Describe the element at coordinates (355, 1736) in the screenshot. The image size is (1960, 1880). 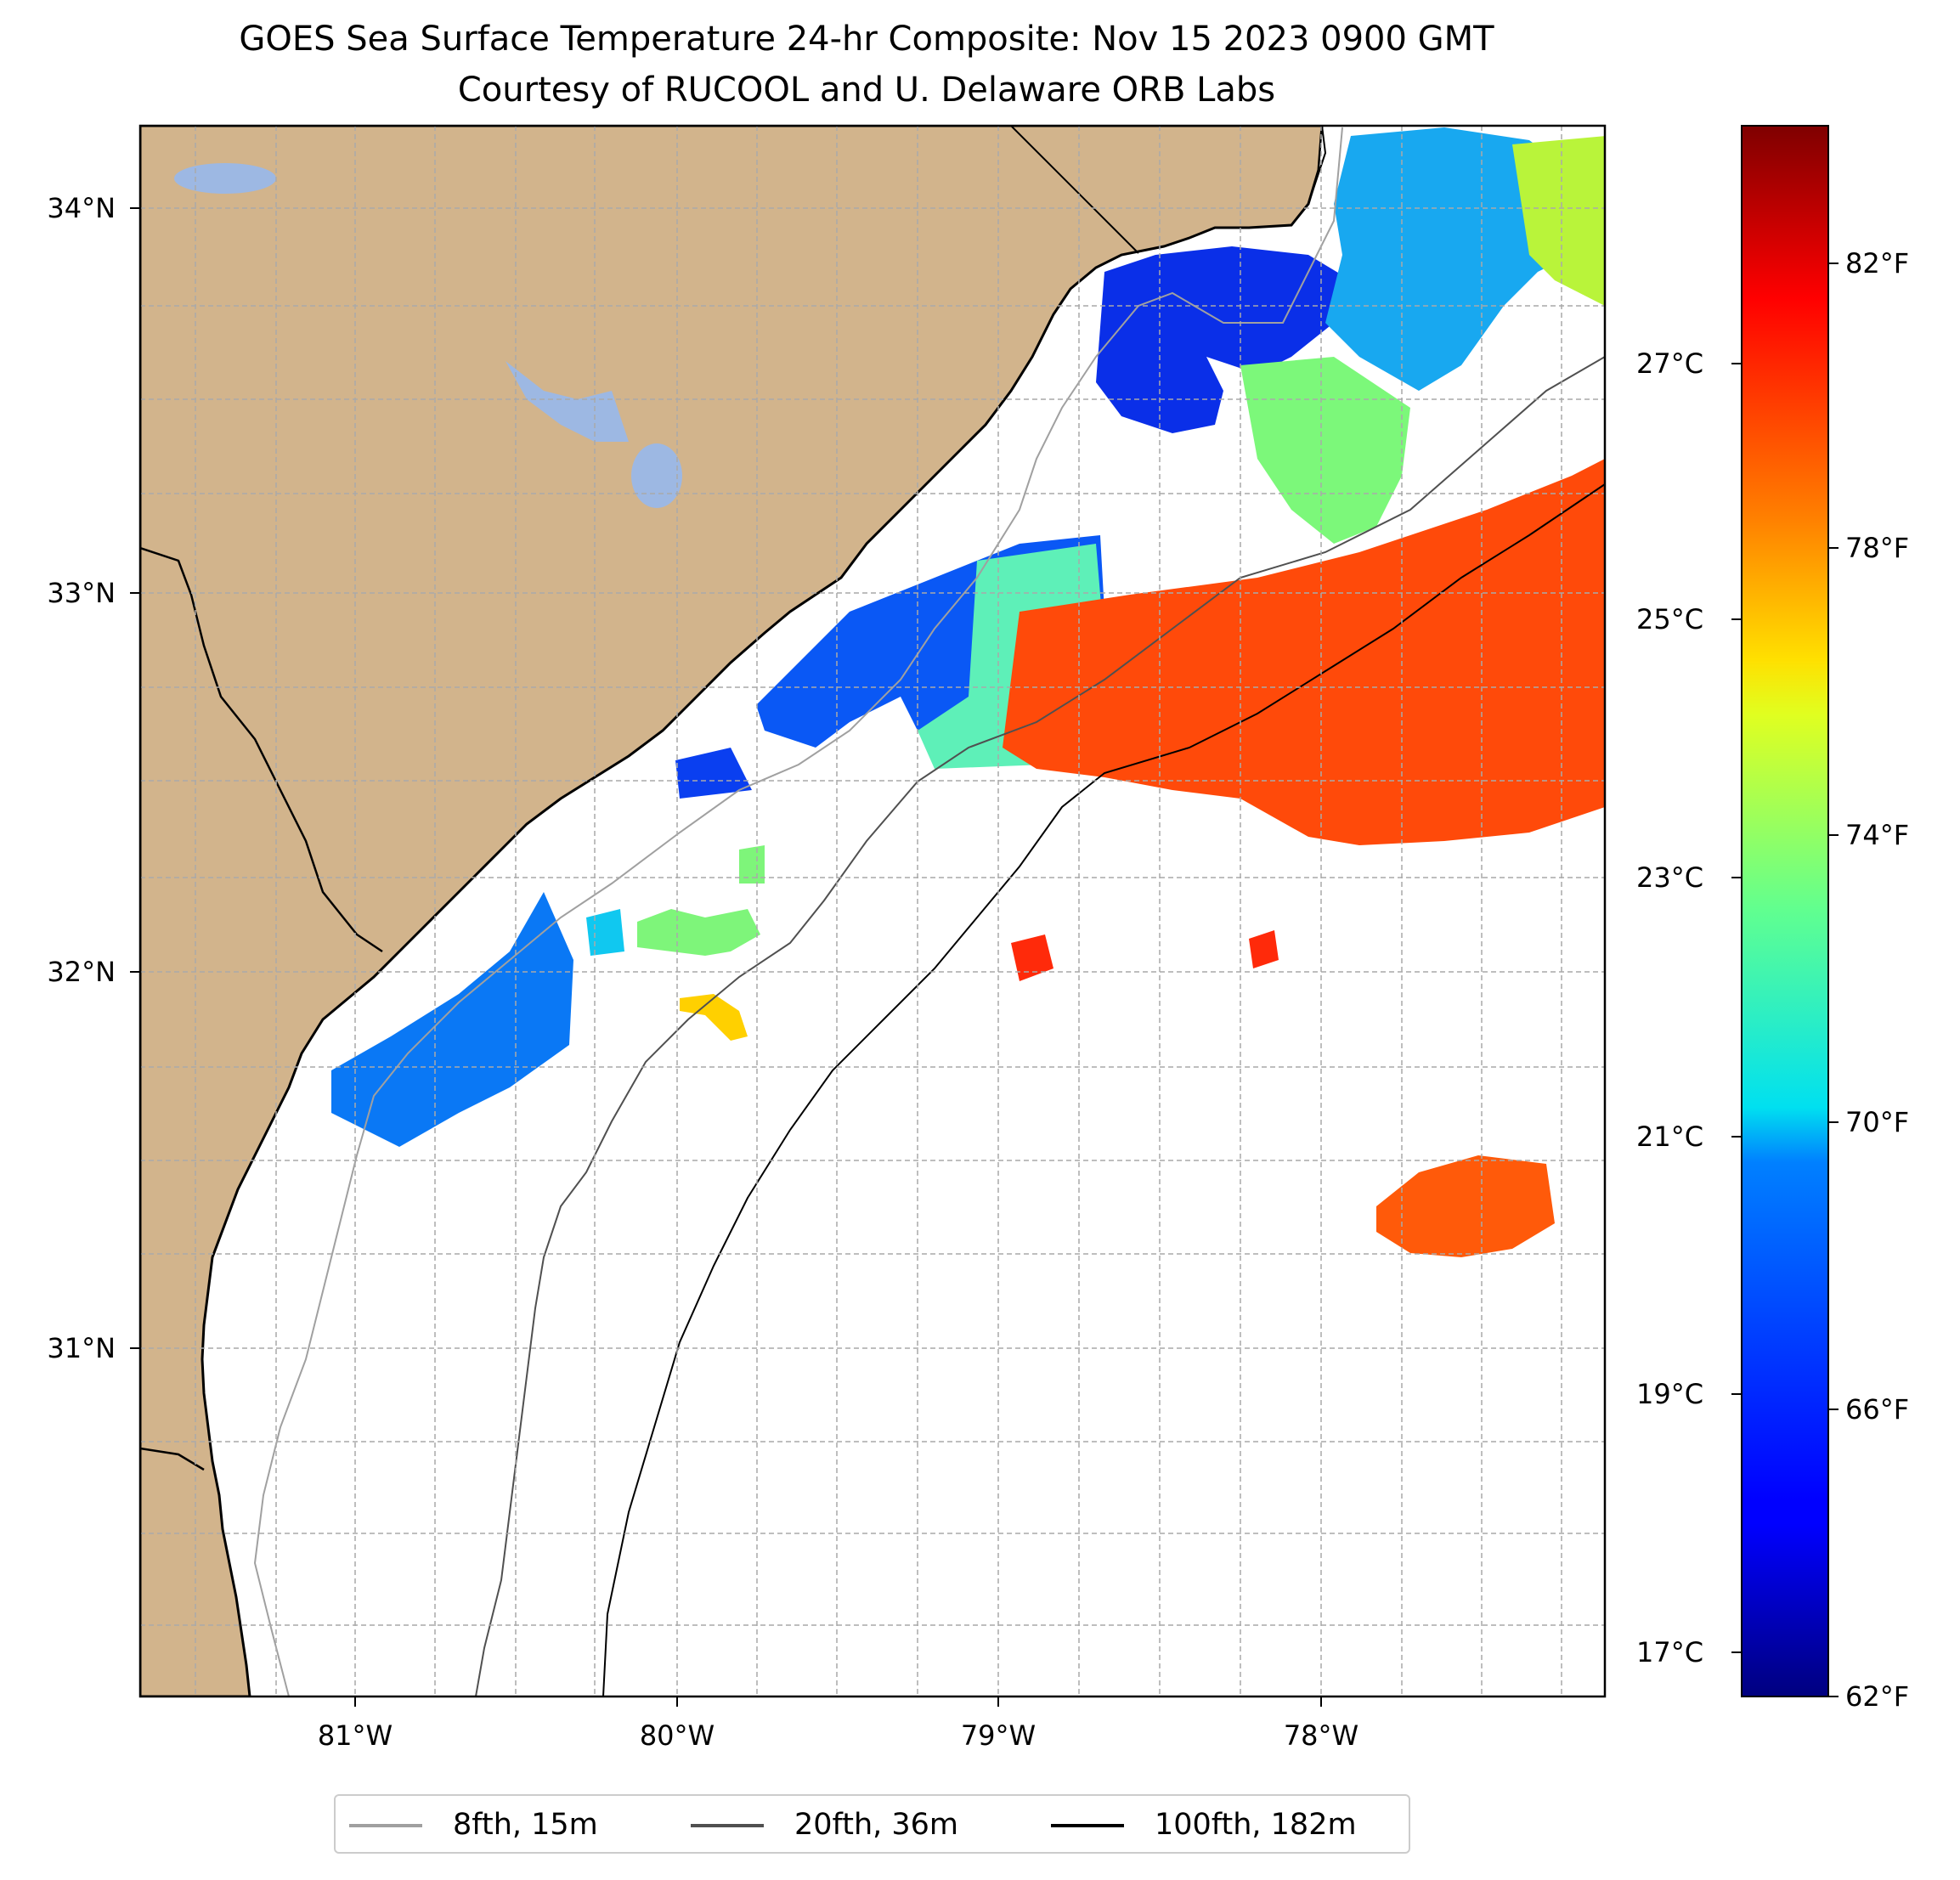
I see `lon-label-81: 81°W` at that location.